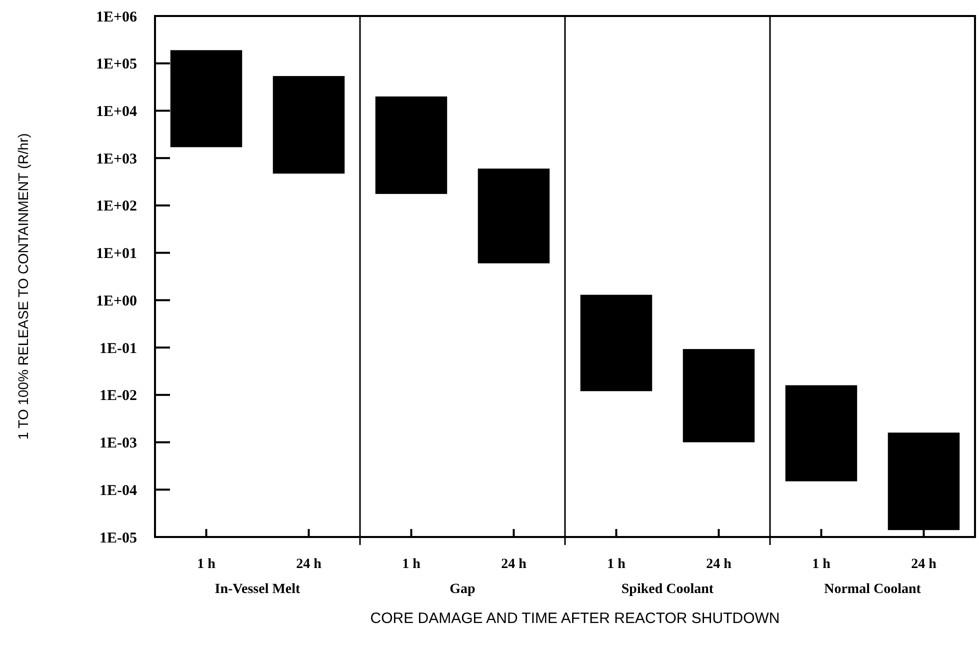  What do you see at coordinates (873, 589) in the screenshot?
I see `text: Normal Coolant` at bounding box center [873, 589].